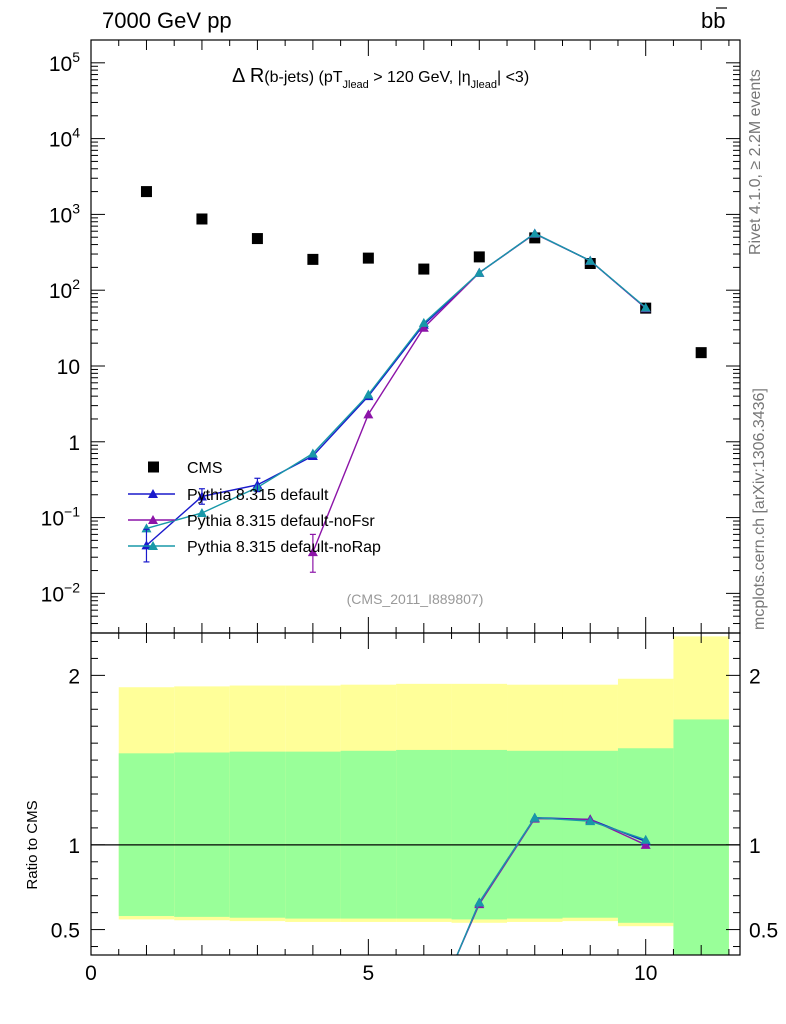 The width and height of the screenshot is (786, 1024). Describe the element at coordinates (719, 20) in the screenshot. I see `header-process-bar: b` at that location.